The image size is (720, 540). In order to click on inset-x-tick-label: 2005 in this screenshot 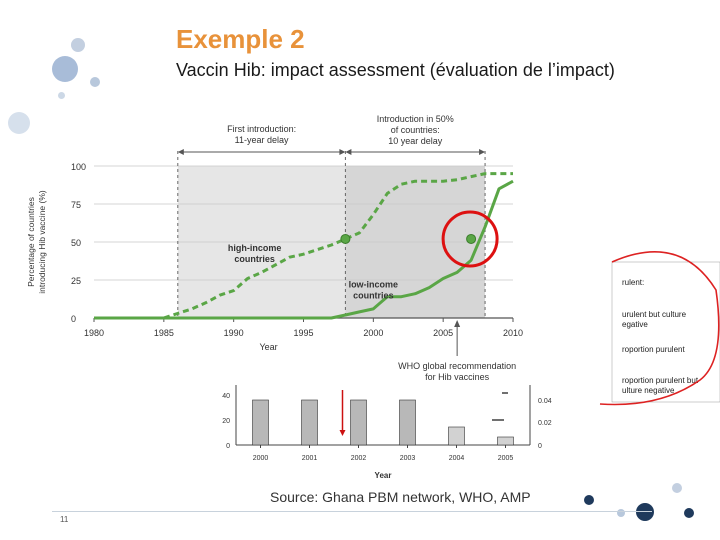, I will do `click(506, 458)`.